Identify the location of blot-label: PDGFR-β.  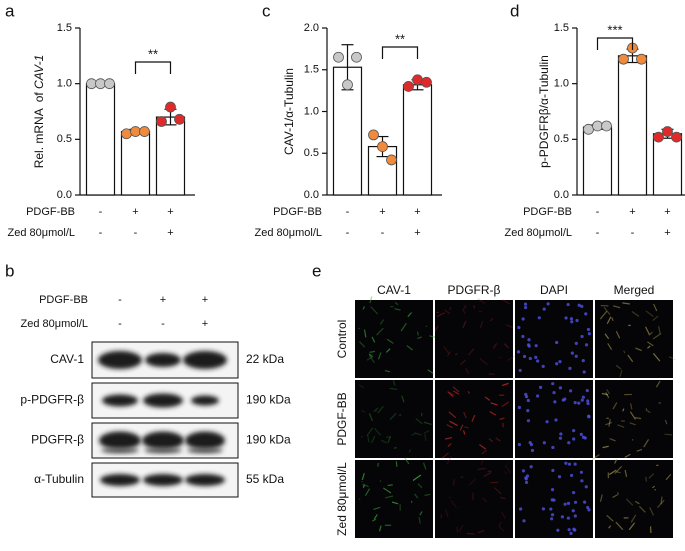
(57, 440).